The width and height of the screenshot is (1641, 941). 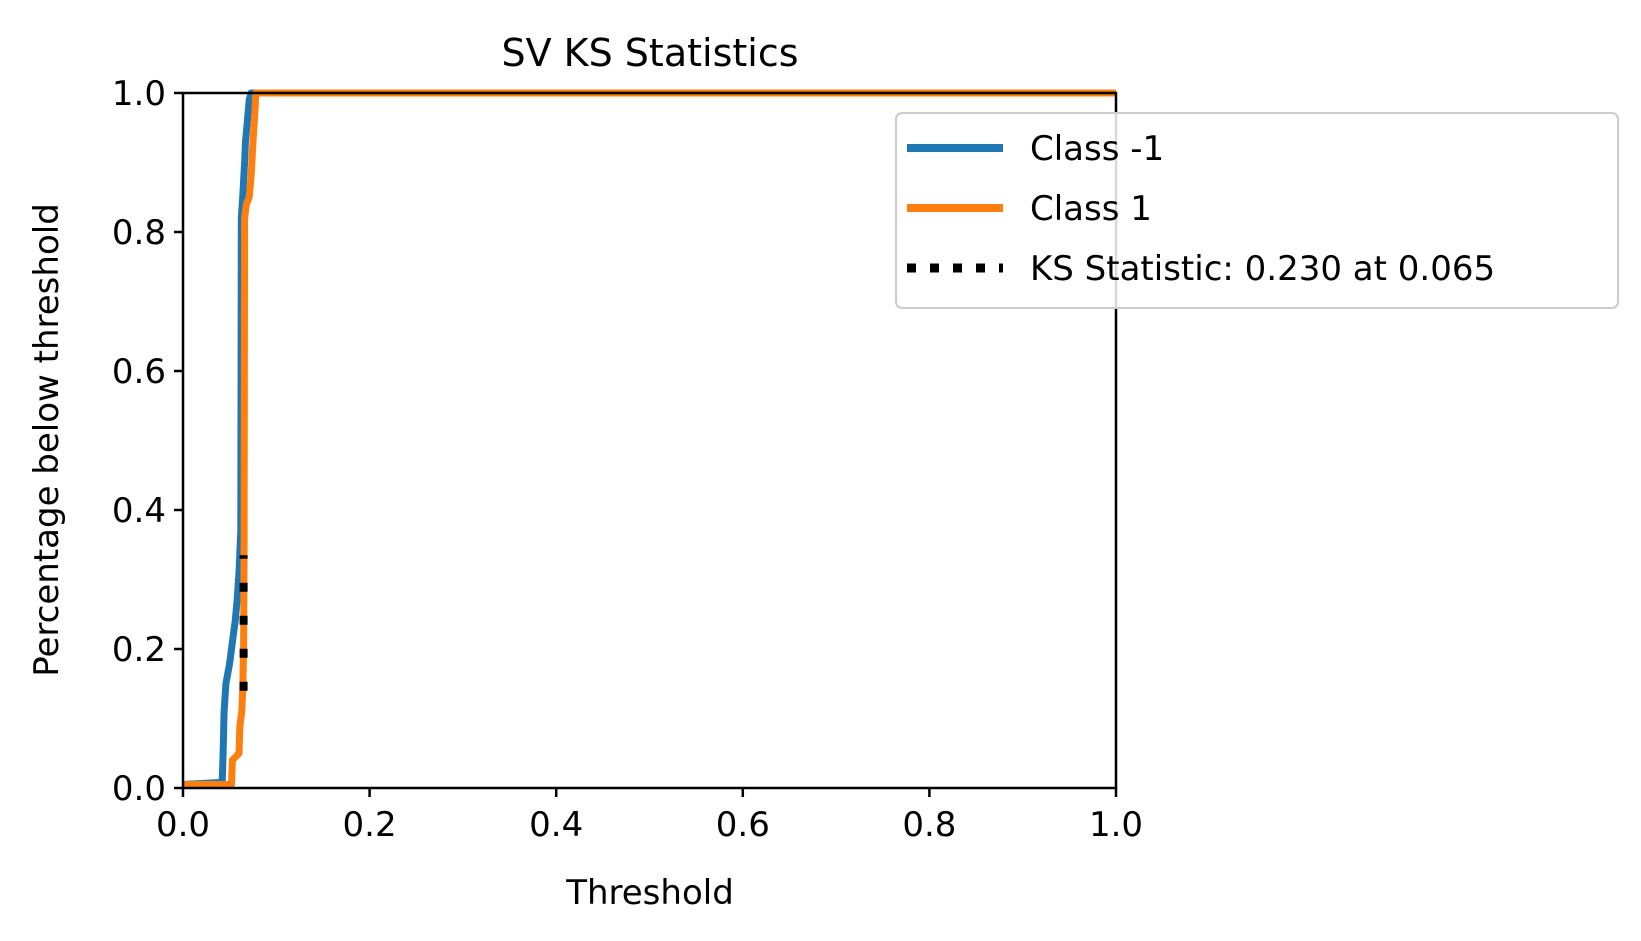 I want to click on y-tick-label: 0.0, so click(x=139, y=789).